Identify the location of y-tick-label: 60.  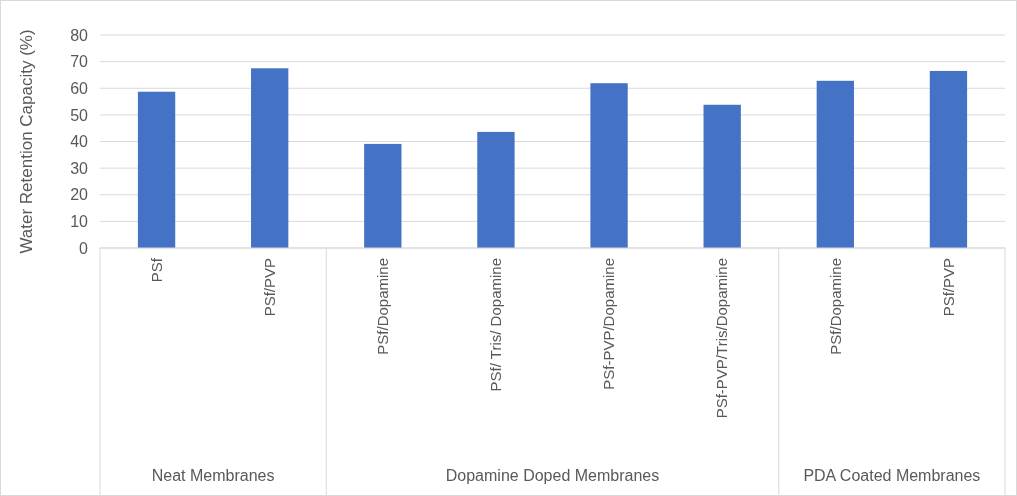
(79, 88).